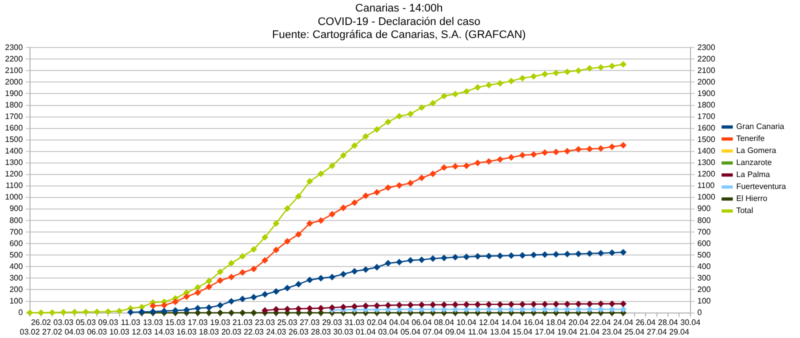 This screenshot has width=800, height=338. Describe the element at coordinates (399, 8) in the screenshot. I see `chart-title: Canarias - 14:00h` at that location.